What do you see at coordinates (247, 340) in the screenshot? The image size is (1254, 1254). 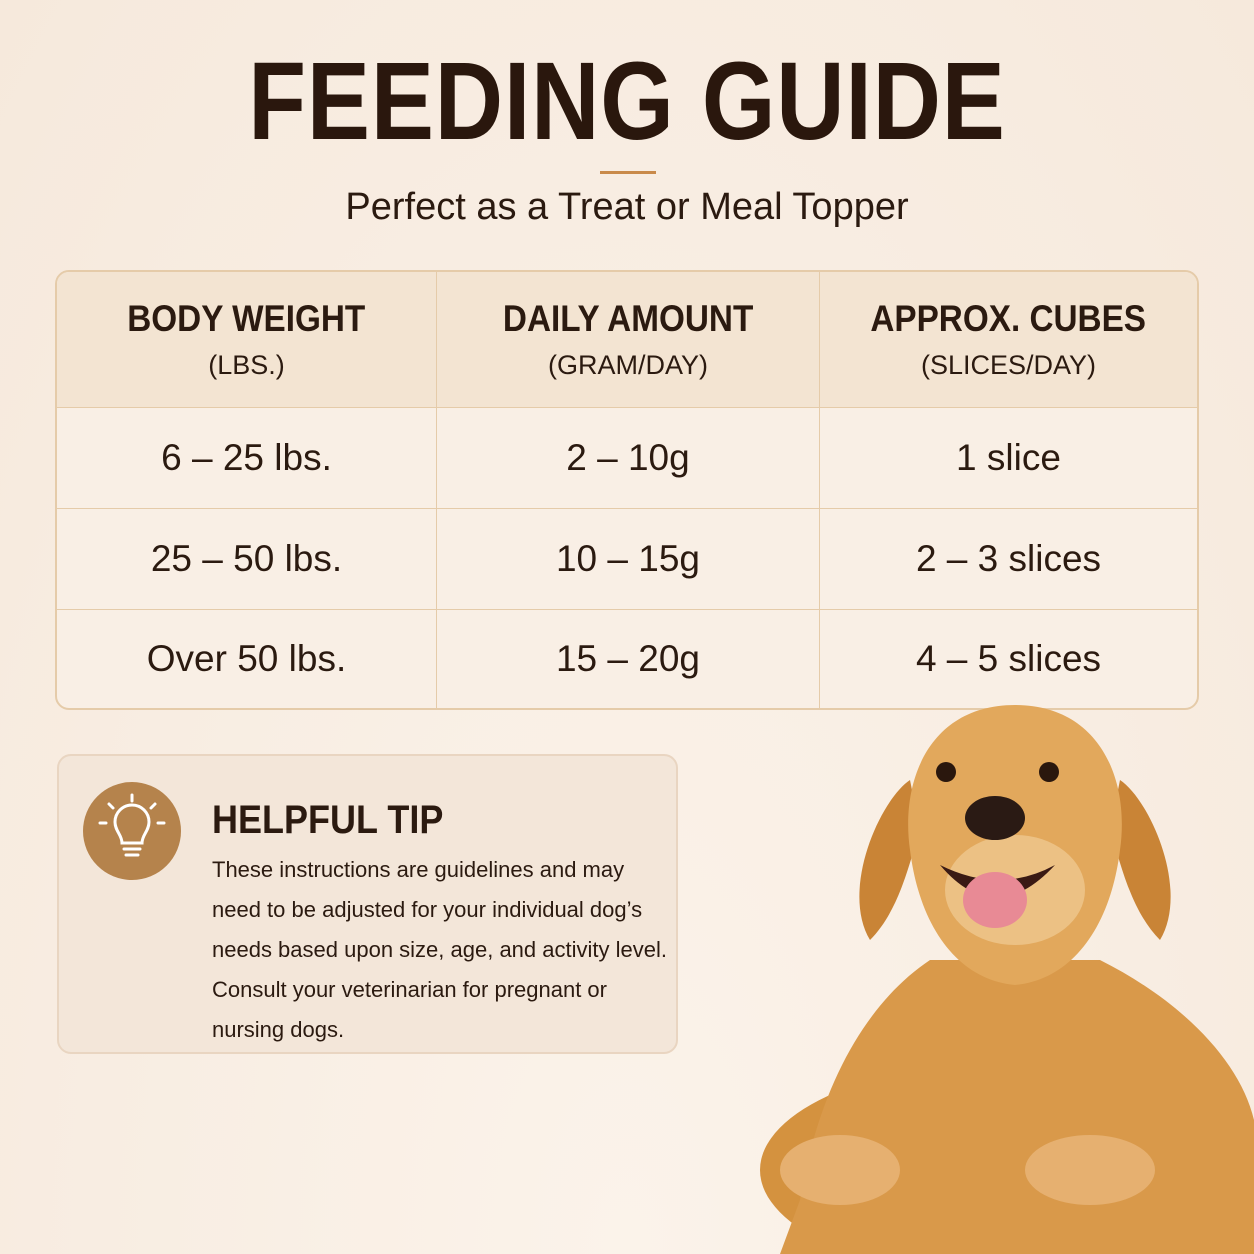 I see `header-cell: BODY WEIGHT (LBS.)` at bounding box center [247, 340].